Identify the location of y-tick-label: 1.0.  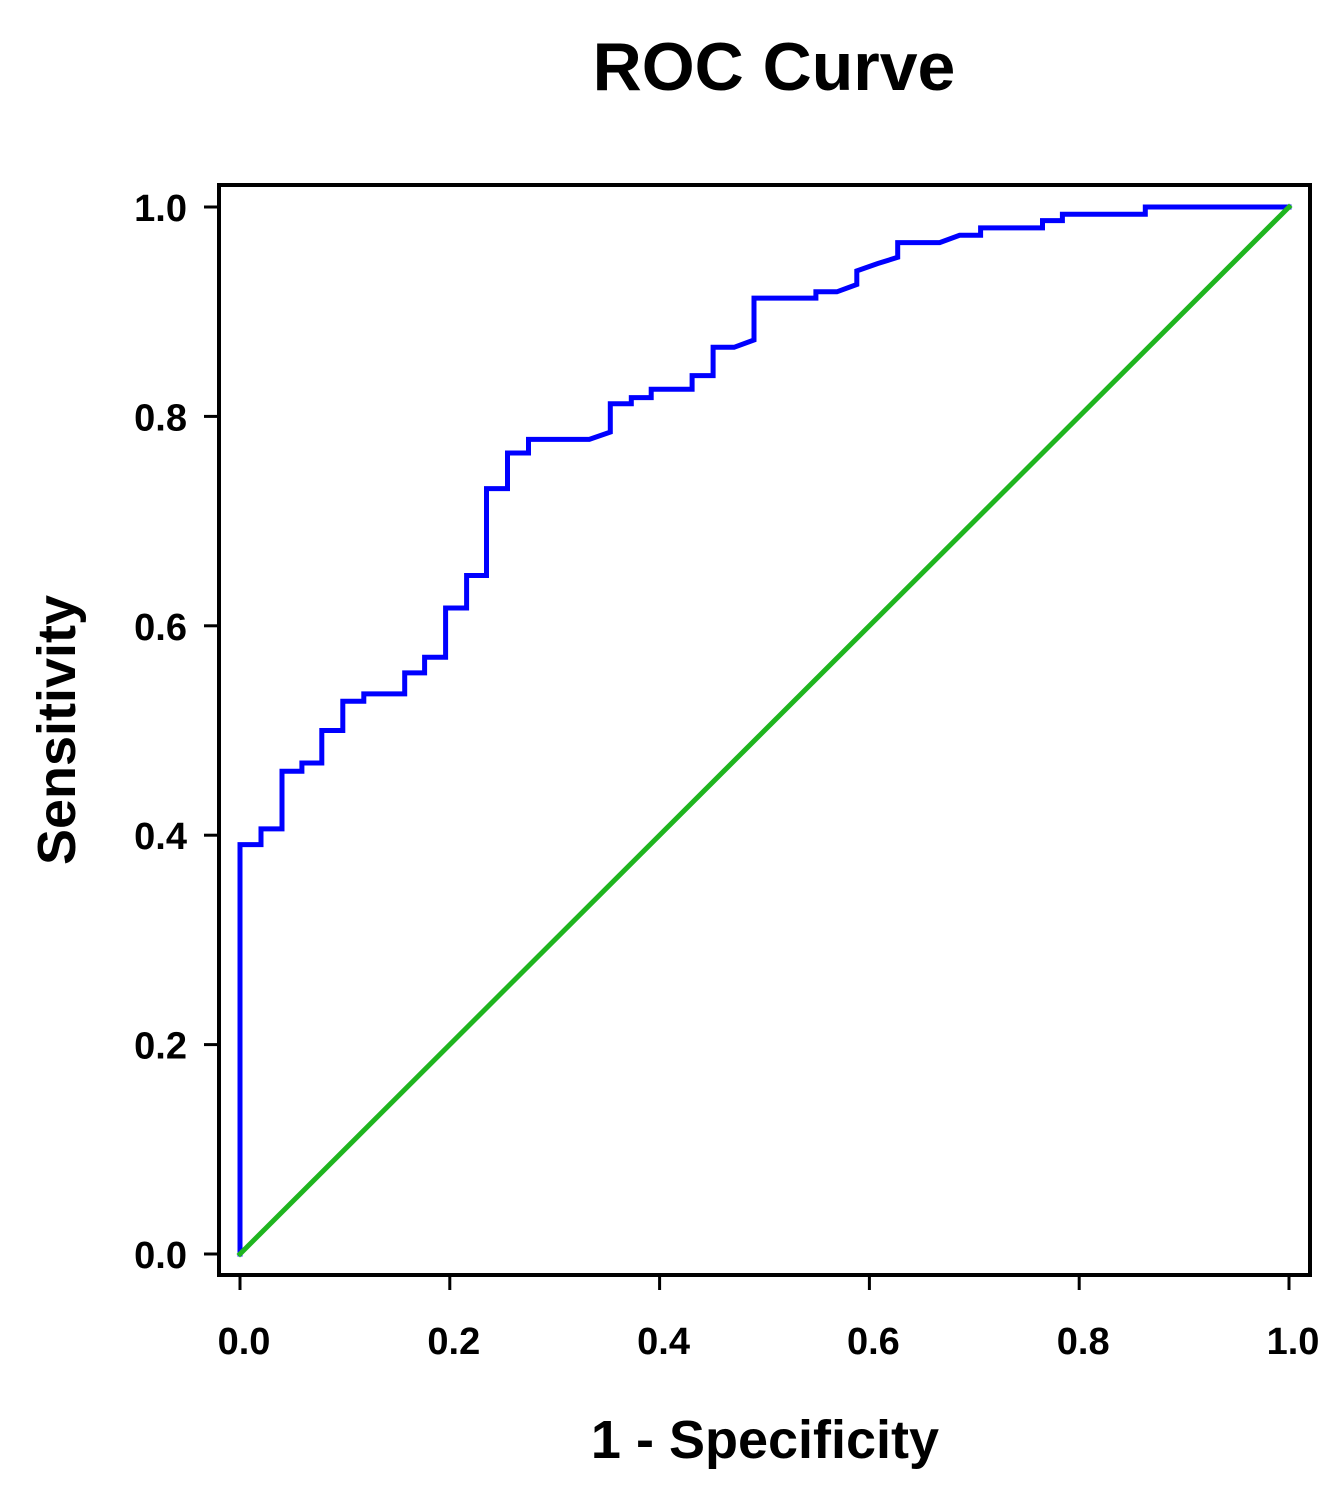
(160, 209).